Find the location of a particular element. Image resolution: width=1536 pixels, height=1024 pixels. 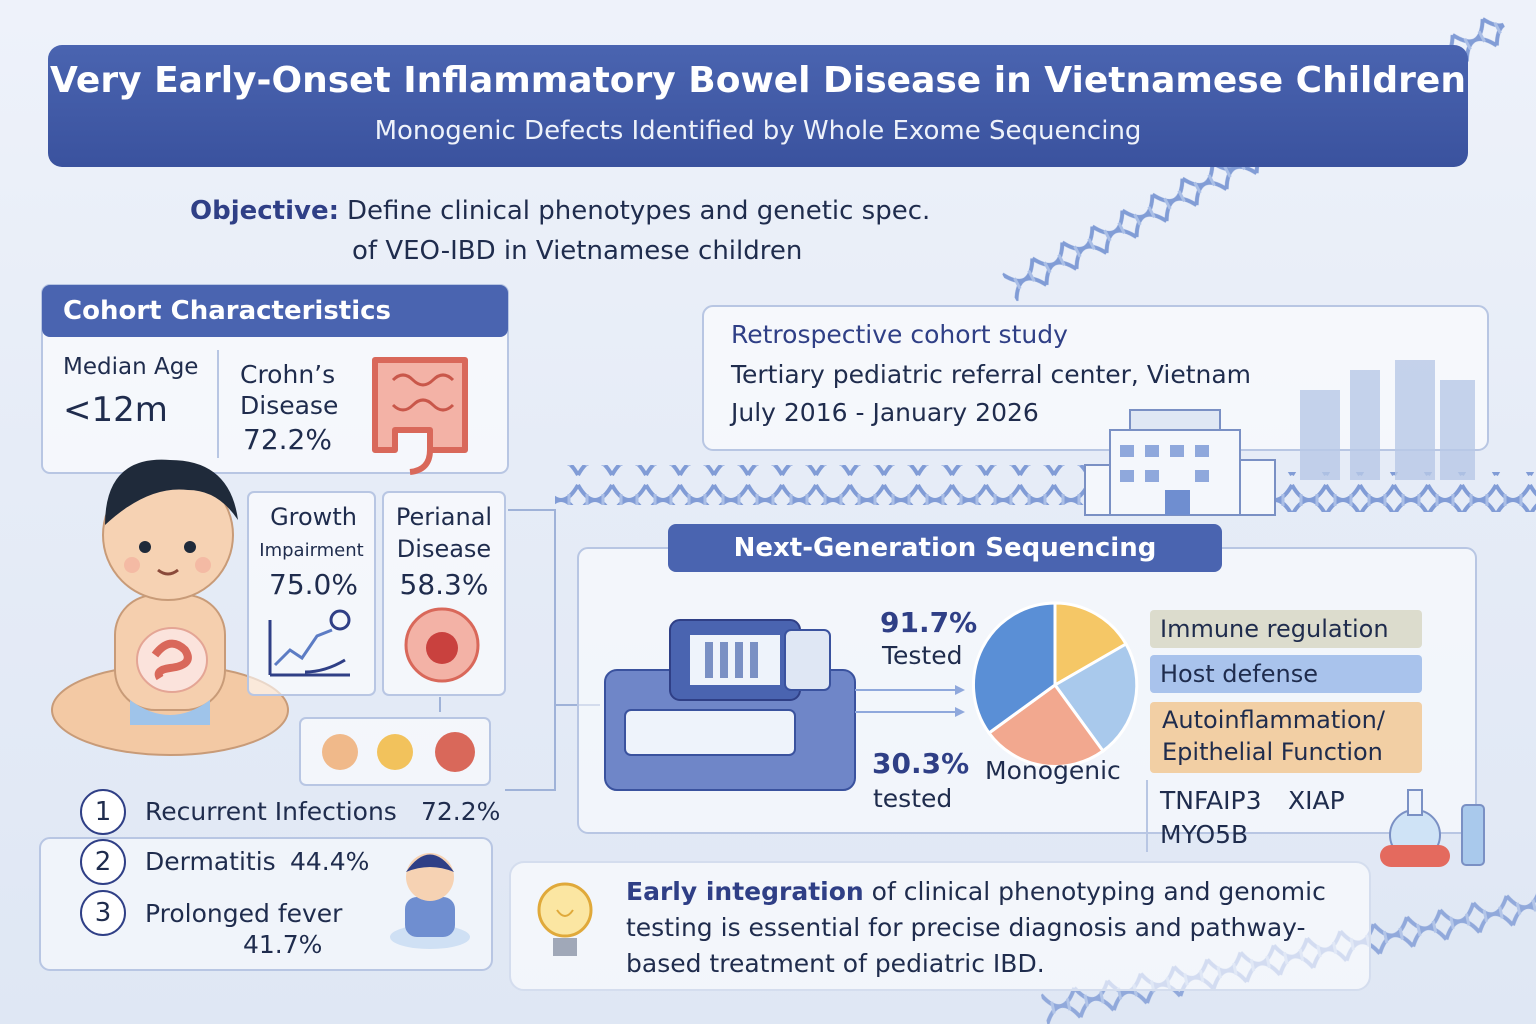

pathway: Autoinflammation/ is located at coordinates (1273, 720).